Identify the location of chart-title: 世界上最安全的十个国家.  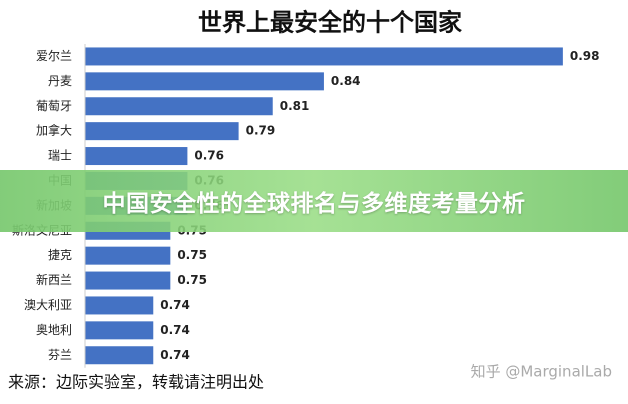
(330, 22).